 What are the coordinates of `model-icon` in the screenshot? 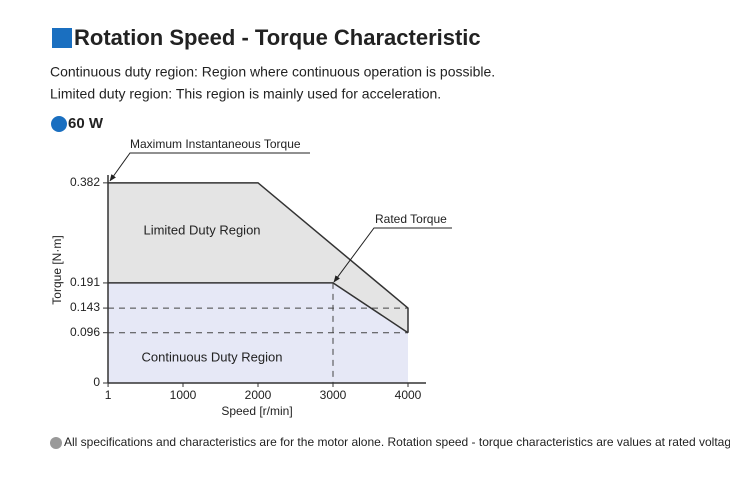 It's located at (59, 124).